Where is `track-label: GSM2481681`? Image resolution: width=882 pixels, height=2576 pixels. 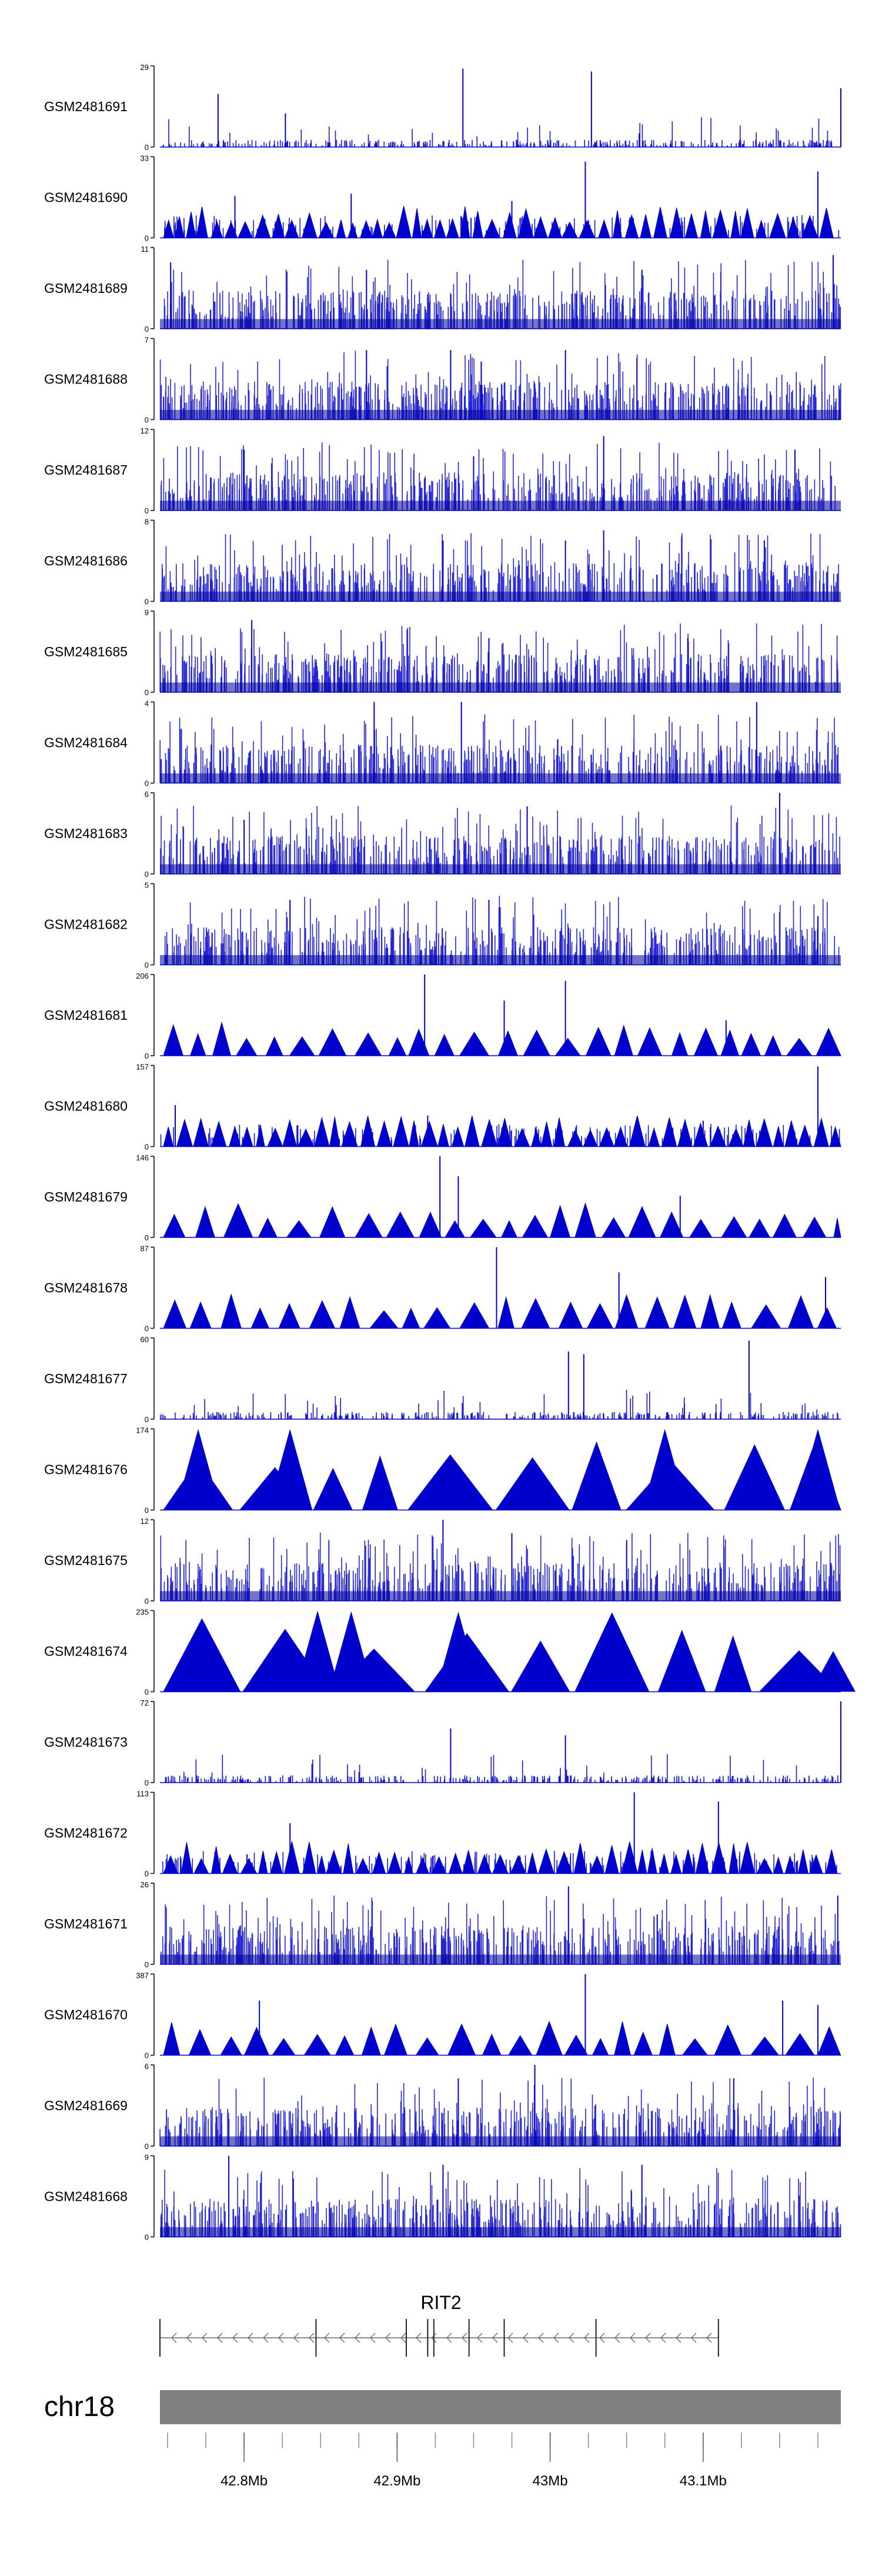
track-label: GSM2481681 is located at coordinates (86, 1015).